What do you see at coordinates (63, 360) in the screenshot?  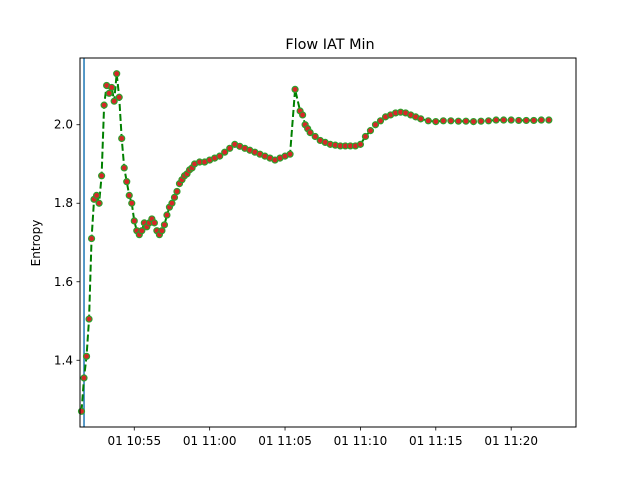 I see `y-tick-label: 1.4` at bounding box center [63, 360].